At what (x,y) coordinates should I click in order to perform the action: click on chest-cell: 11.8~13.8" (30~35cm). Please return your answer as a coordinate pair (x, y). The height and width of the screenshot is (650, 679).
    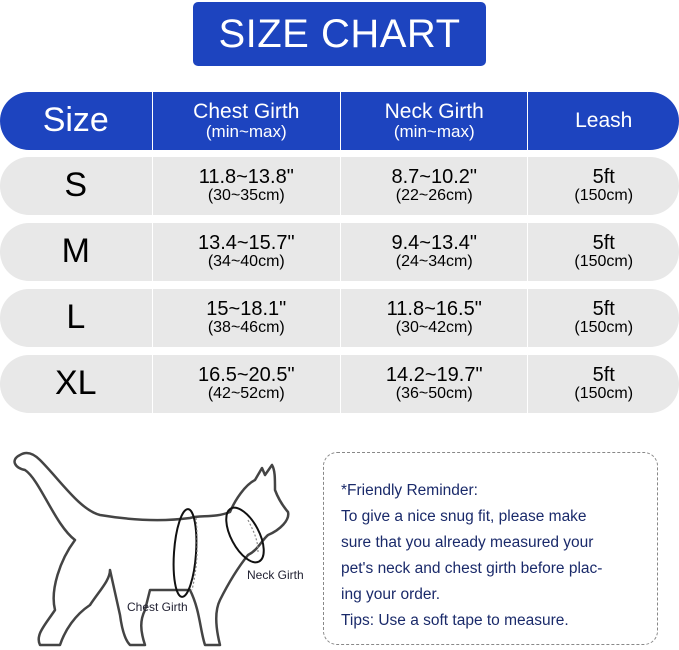
    Looking at the image, I should click on (247, 186).